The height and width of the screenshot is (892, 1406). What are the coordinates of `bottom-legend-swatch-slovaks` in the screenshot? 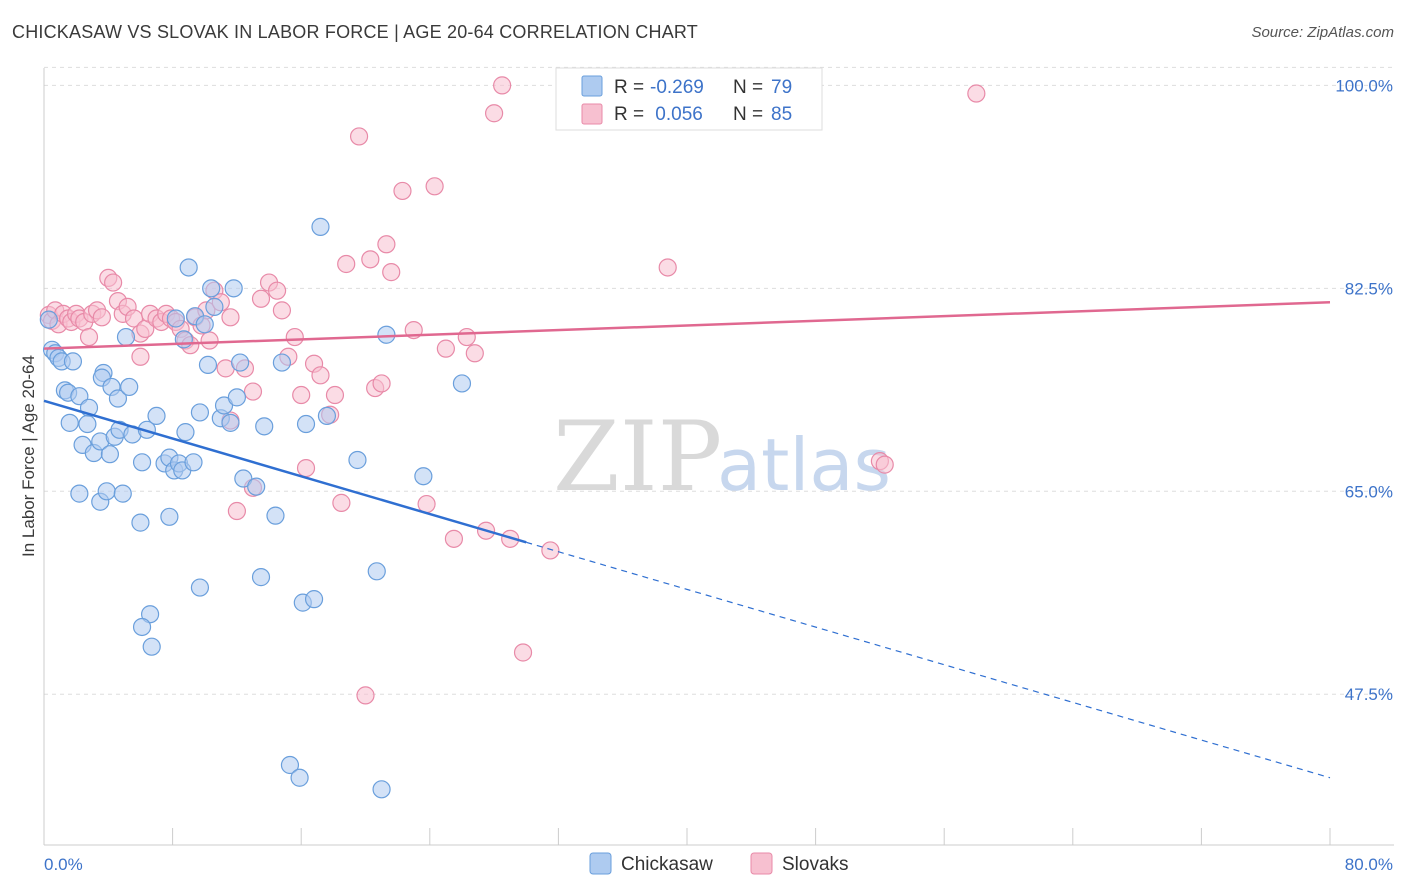 It's located at (761, 863).